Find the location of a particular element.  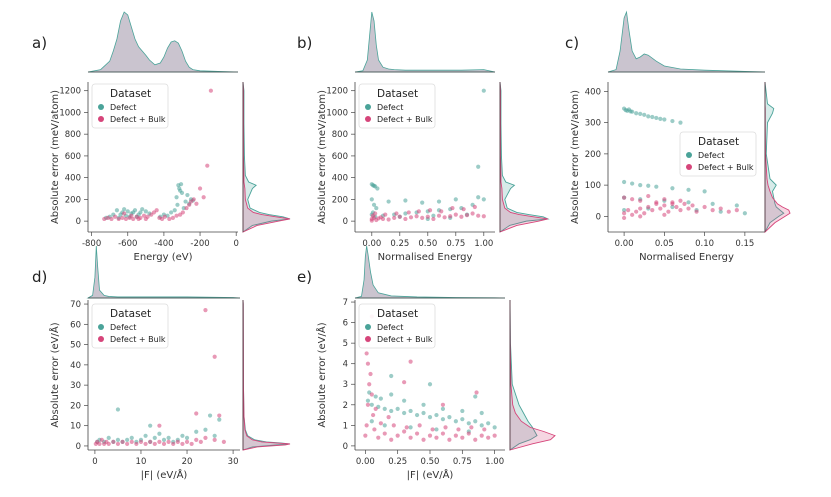

x-tick-label: 10 is located at coordinates (141, 462).